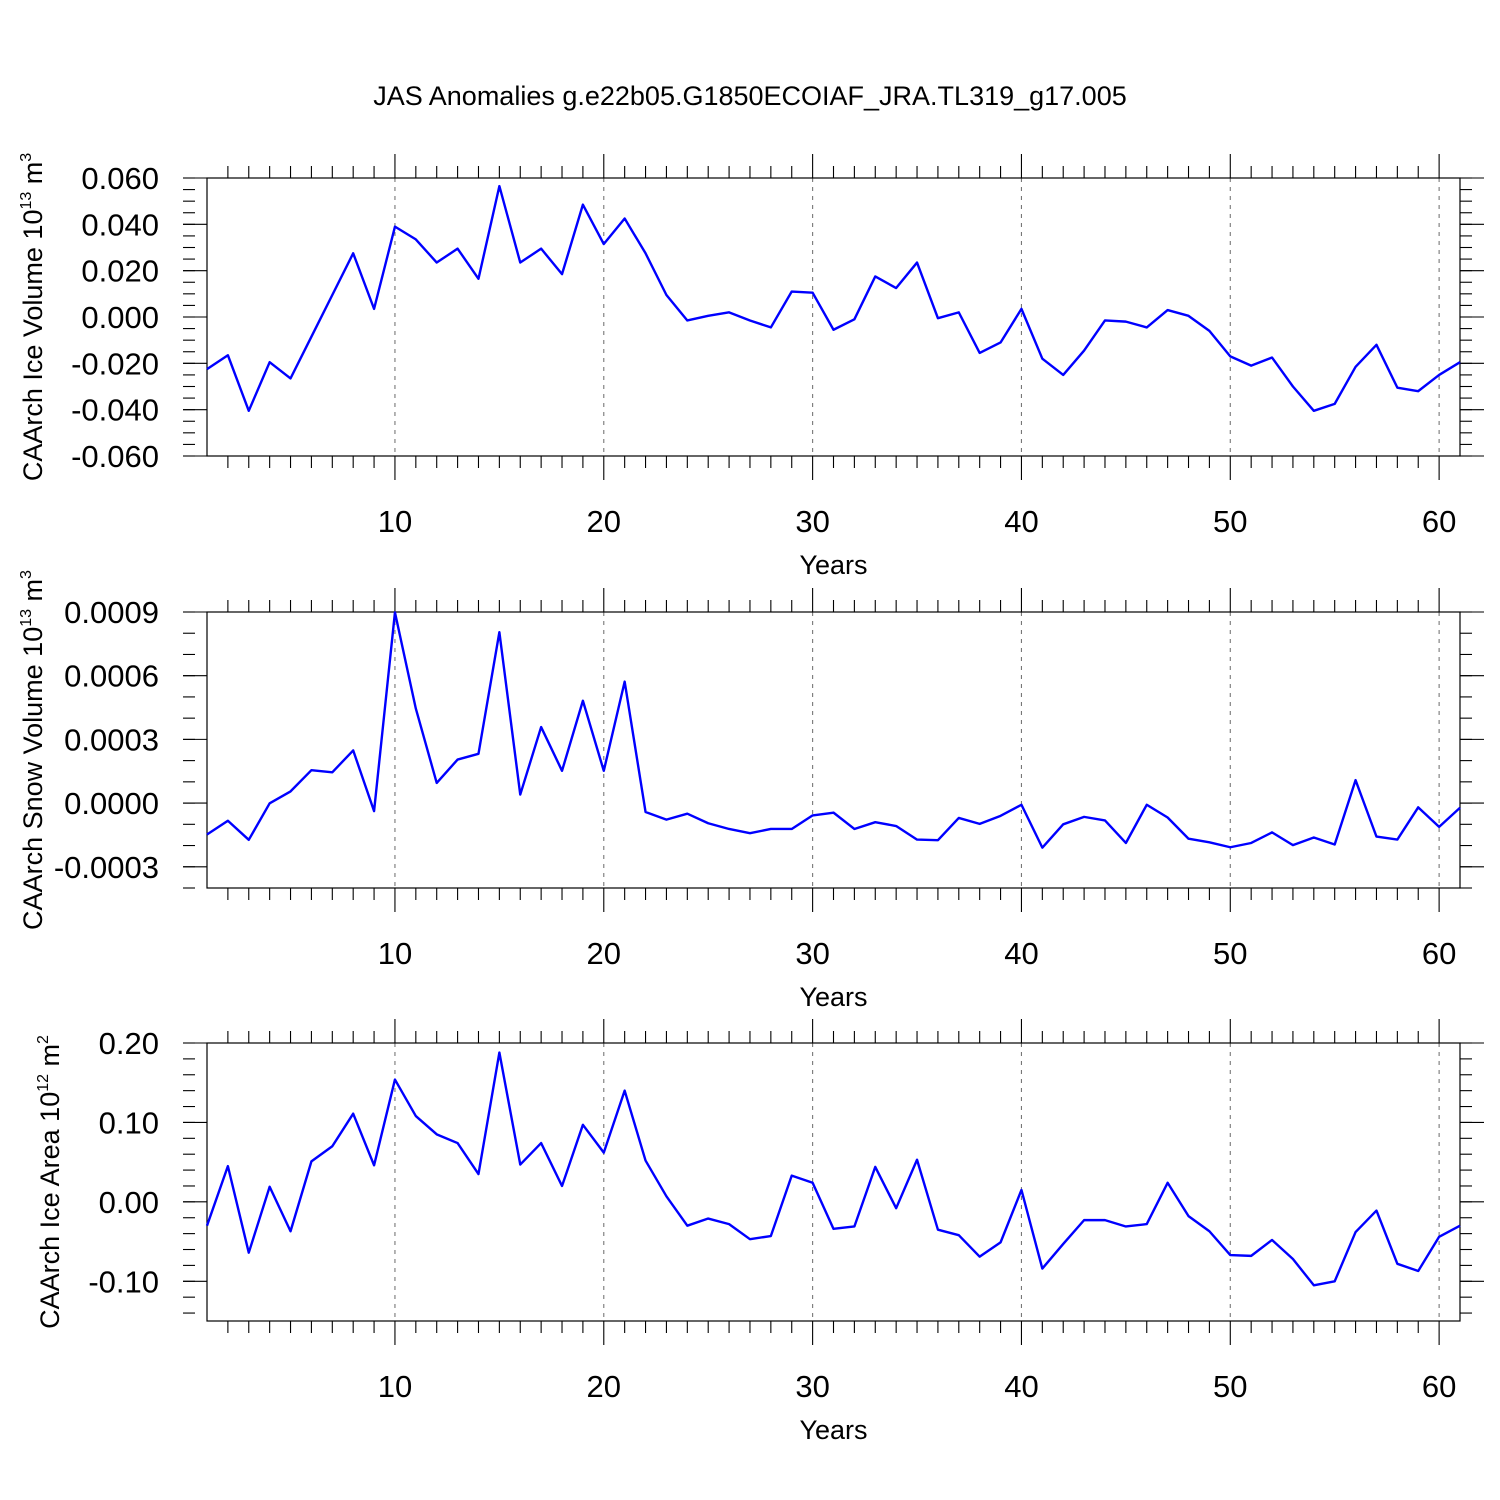 The image size is (1500, 1500). Describe the element at coordinates (43, 1039) in the screenshot. I see `y-axis-label-unit-exponent: 2` at that location.